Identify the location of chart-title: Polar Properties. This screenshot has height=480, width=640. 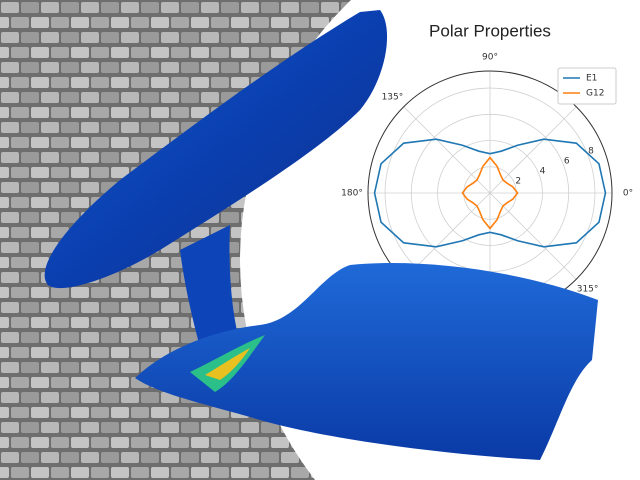
(490, 30).